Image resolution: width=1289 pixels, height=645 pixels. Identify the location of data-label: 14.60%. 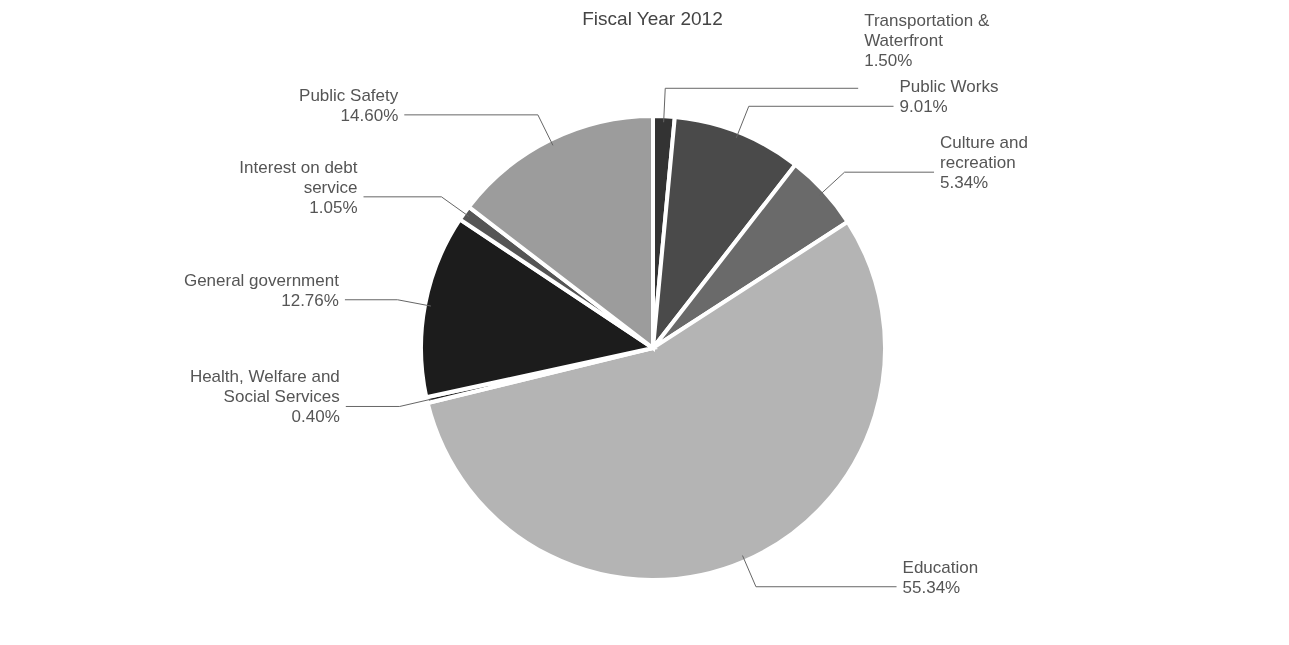
(369, 115).